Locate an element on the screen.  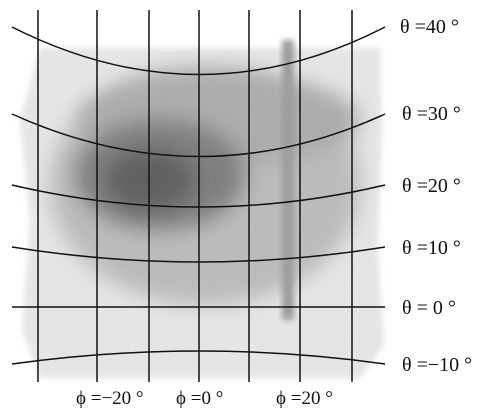
theta-label: θ =−10 ° is located at coordinates (437, 365).